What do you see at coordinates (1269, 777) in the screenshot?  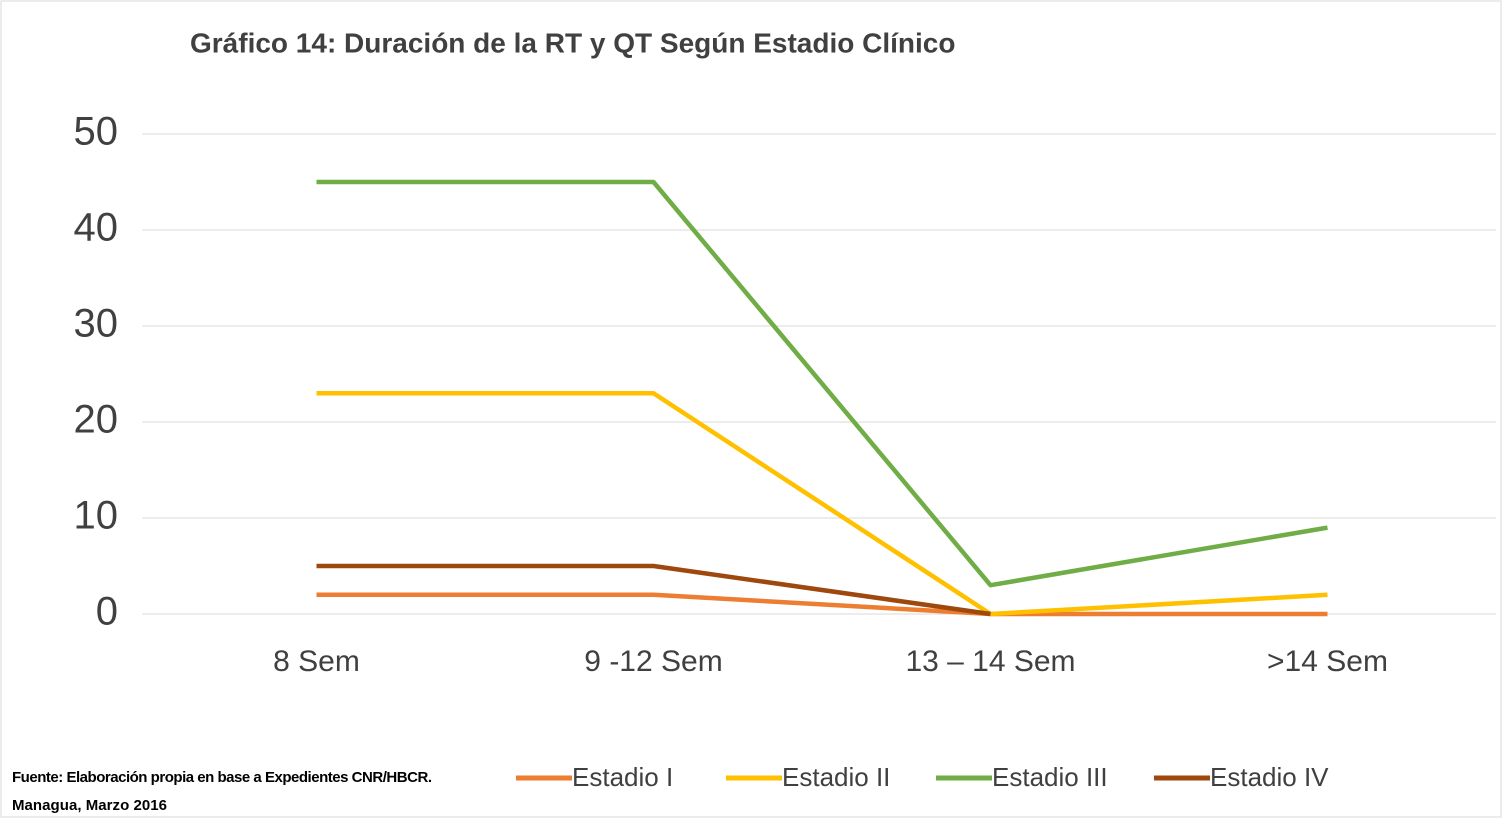 I see `legend-label: Estadio IV` at bounding box center [1269, 777].